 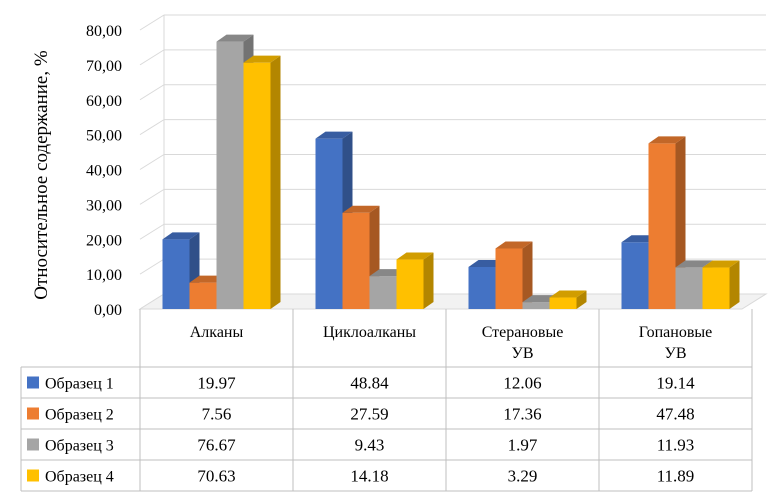 What do you see at coordinates (108, 310) in the screenshot?
I see `y-tick-label: 0,00` at bounding box center [108, 310].